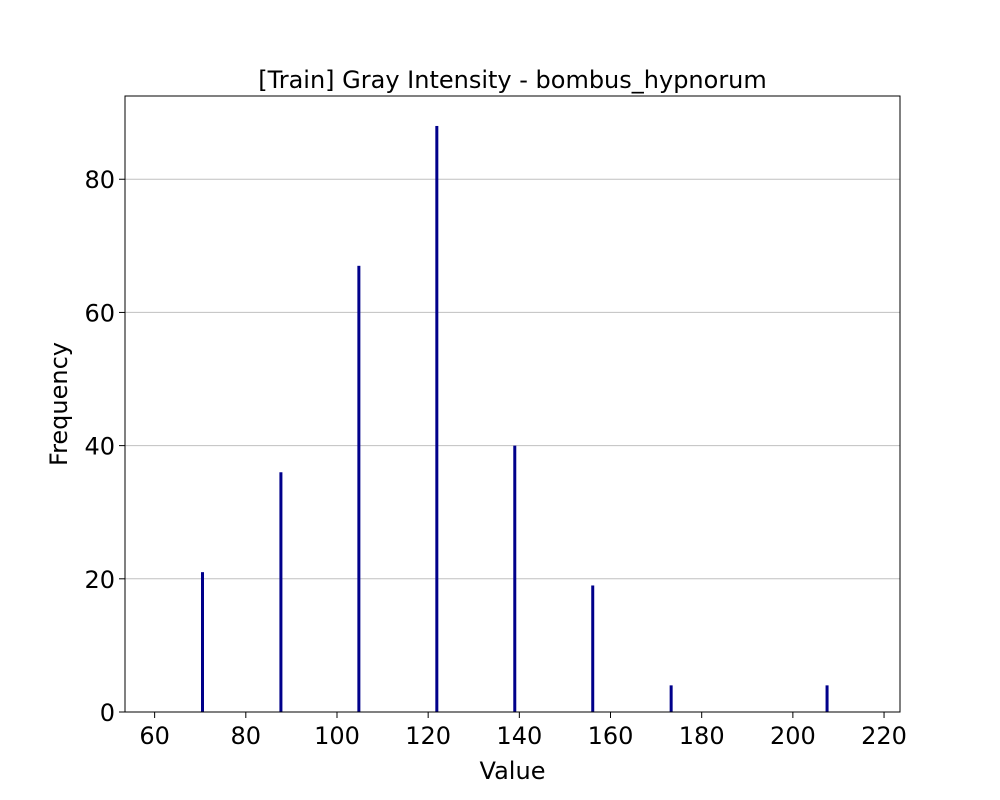 This screenshot has width=1000, height=800. What do you see at coordinates (513, 771) in the screenshot?
I see `x-axis-label: Value` at bounding box center [513, 771].